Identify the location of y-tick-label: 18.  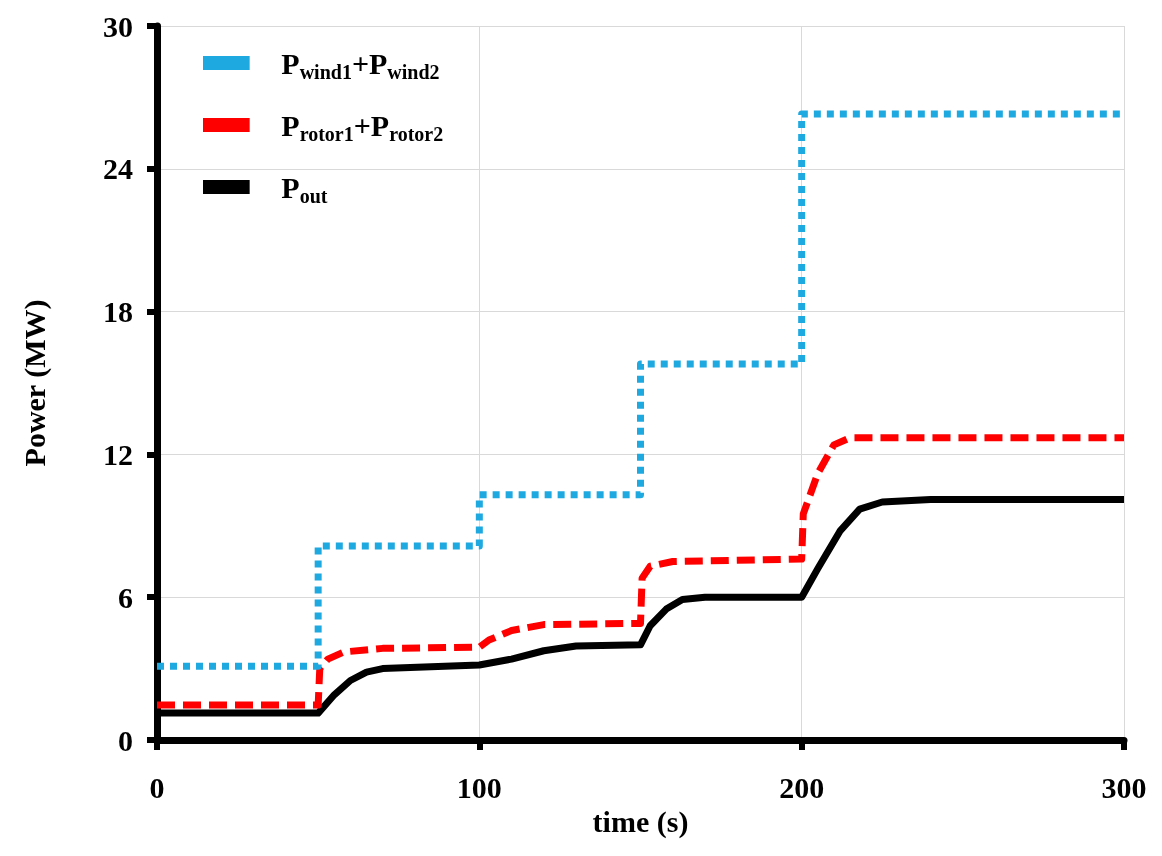
(118, 312).